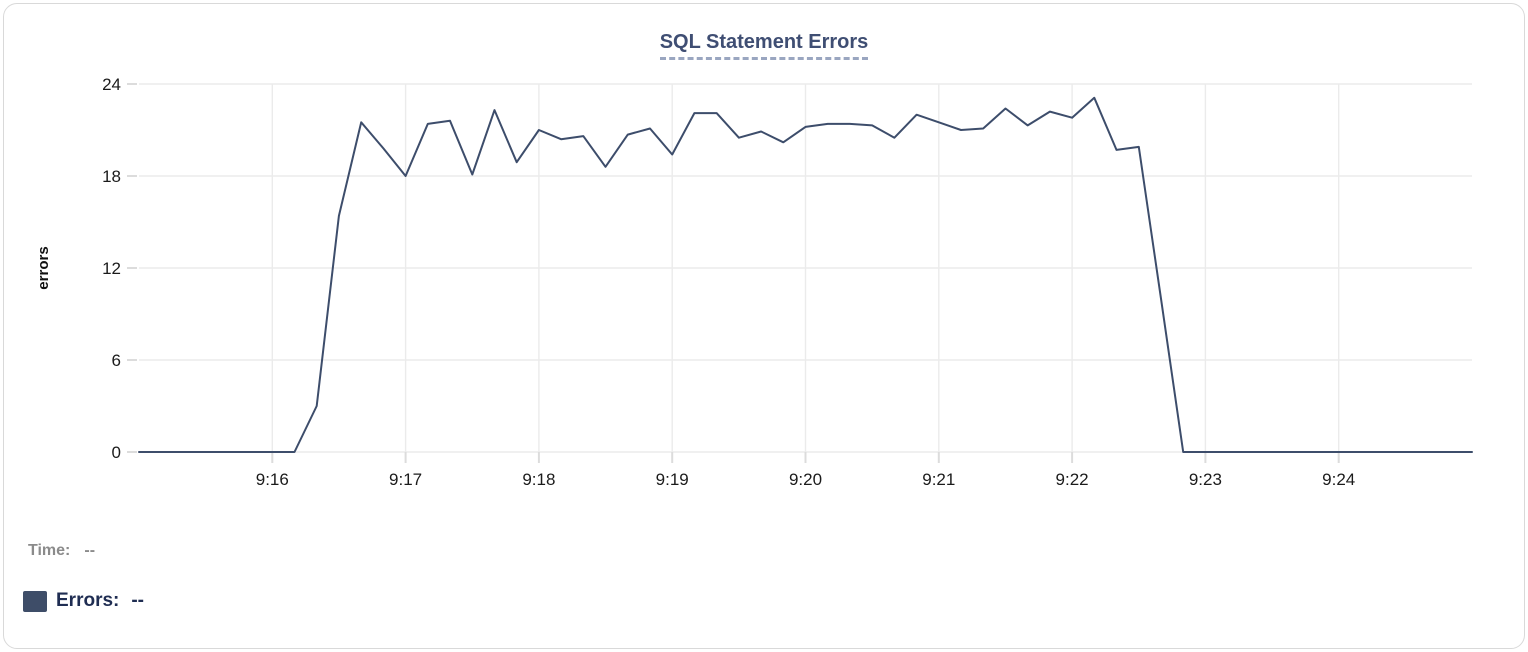  Describe the element at coordinates (138, 600) in the screenshot. I see `errors-value: --` at that location.